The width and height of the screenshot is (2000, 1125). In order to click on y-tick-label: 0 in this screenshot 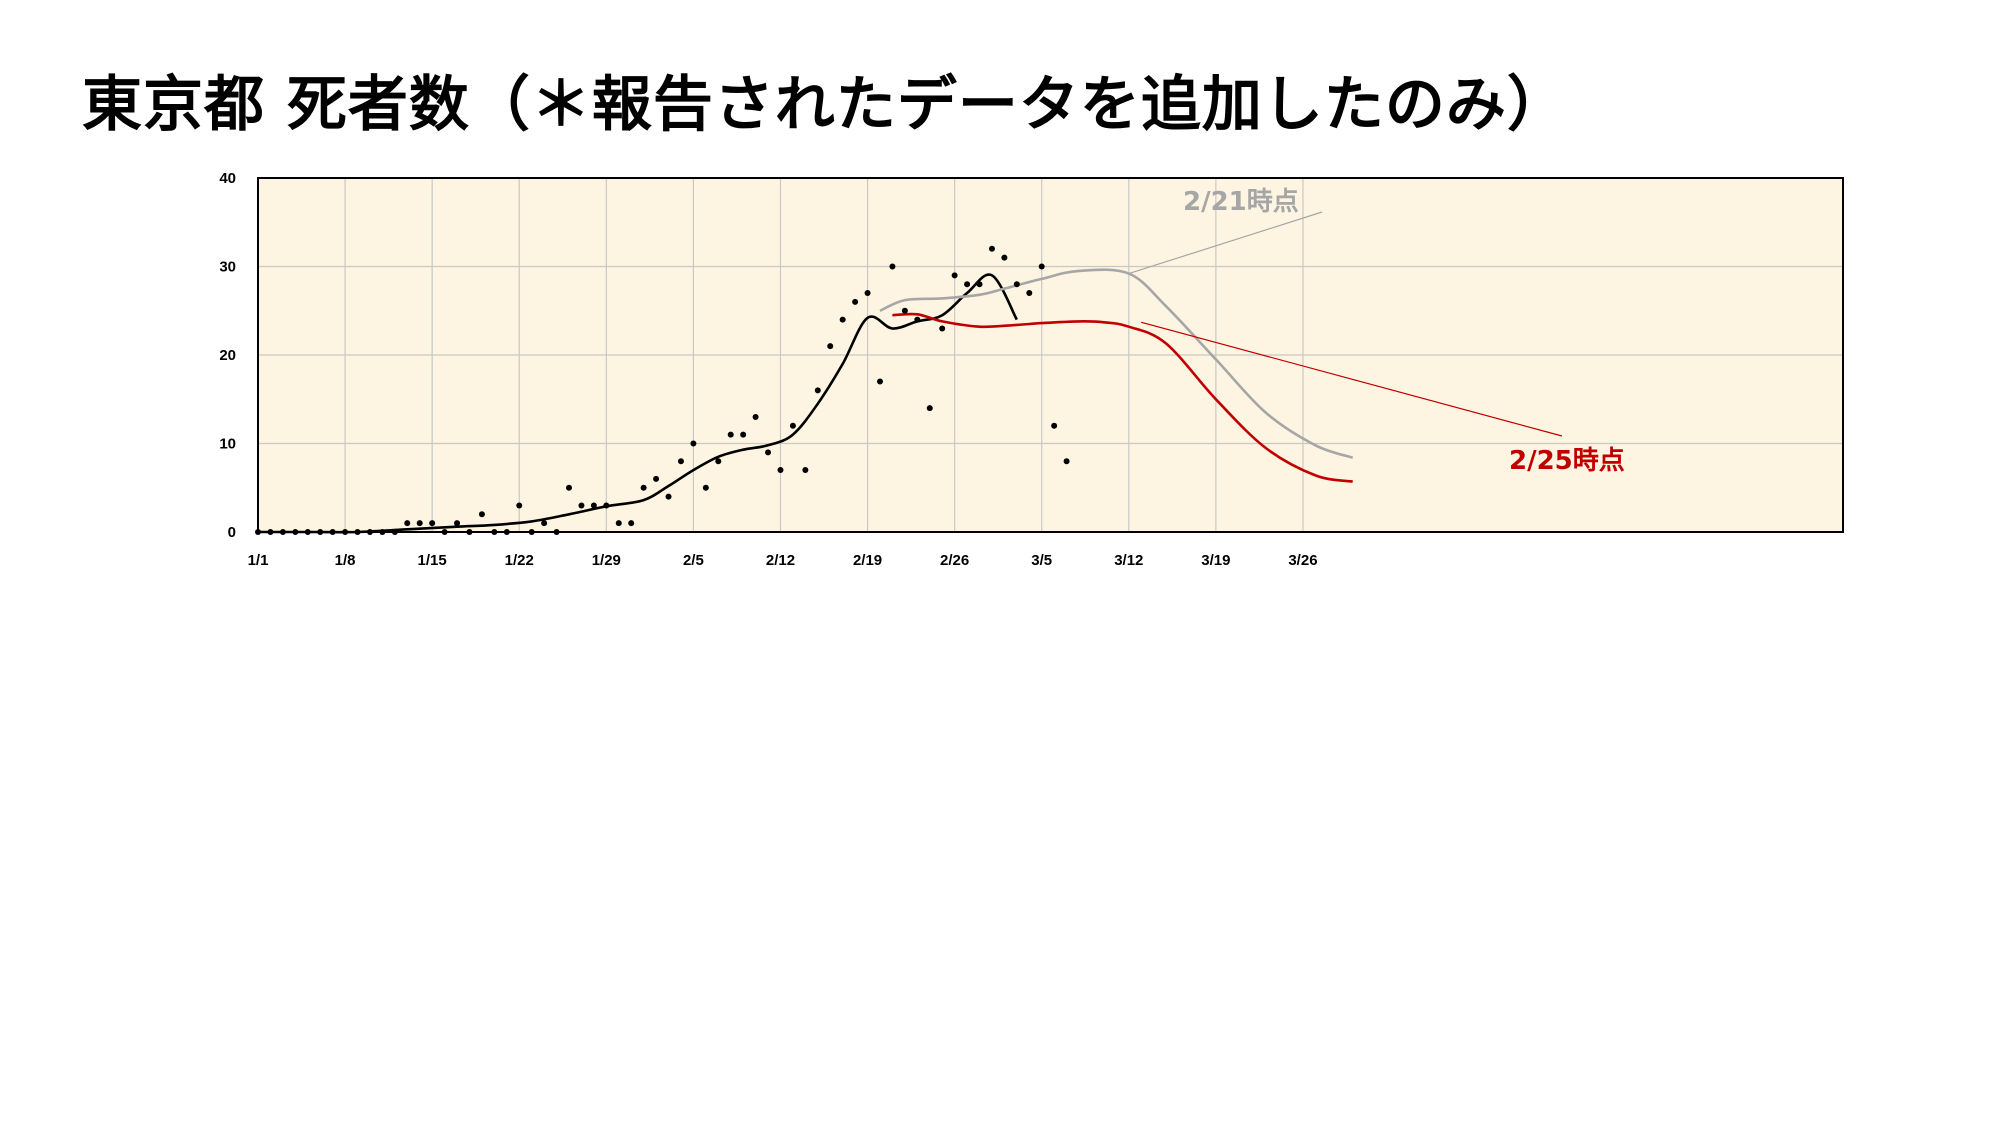, I will do `click(232, 532)`.